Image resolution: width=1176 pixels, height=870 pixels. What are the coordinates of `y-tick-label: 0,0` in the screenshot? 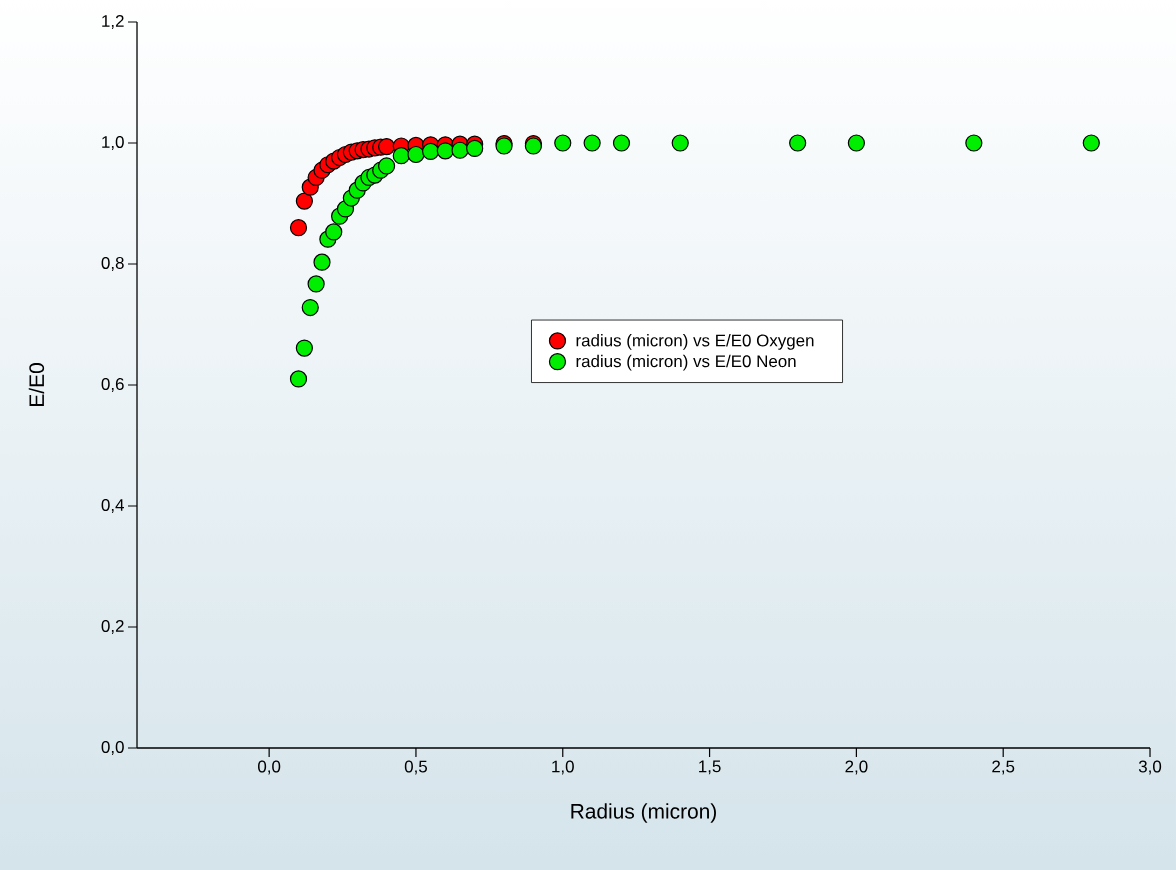 It's located at (112, 747).